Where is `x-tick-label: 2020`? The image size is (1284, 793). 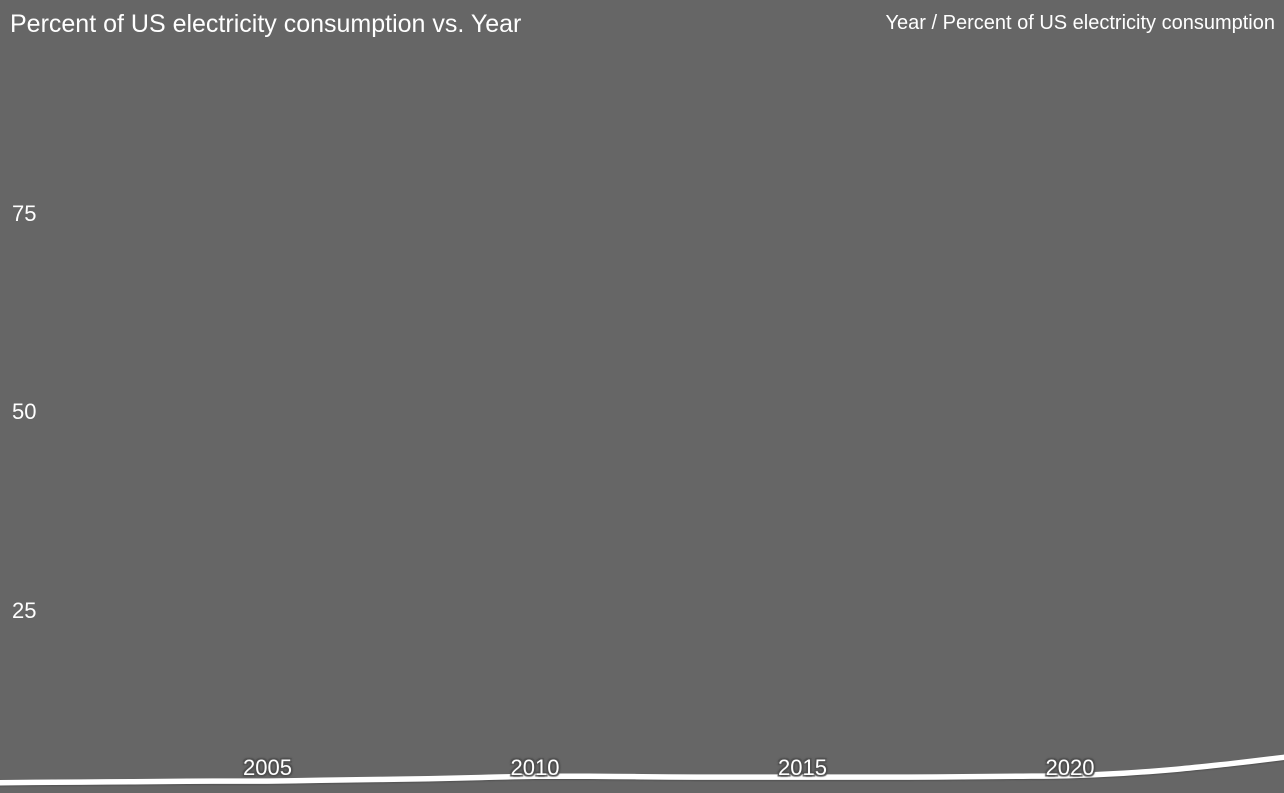 x-tick-label: 2020 is located at coordinates (1070, 767).